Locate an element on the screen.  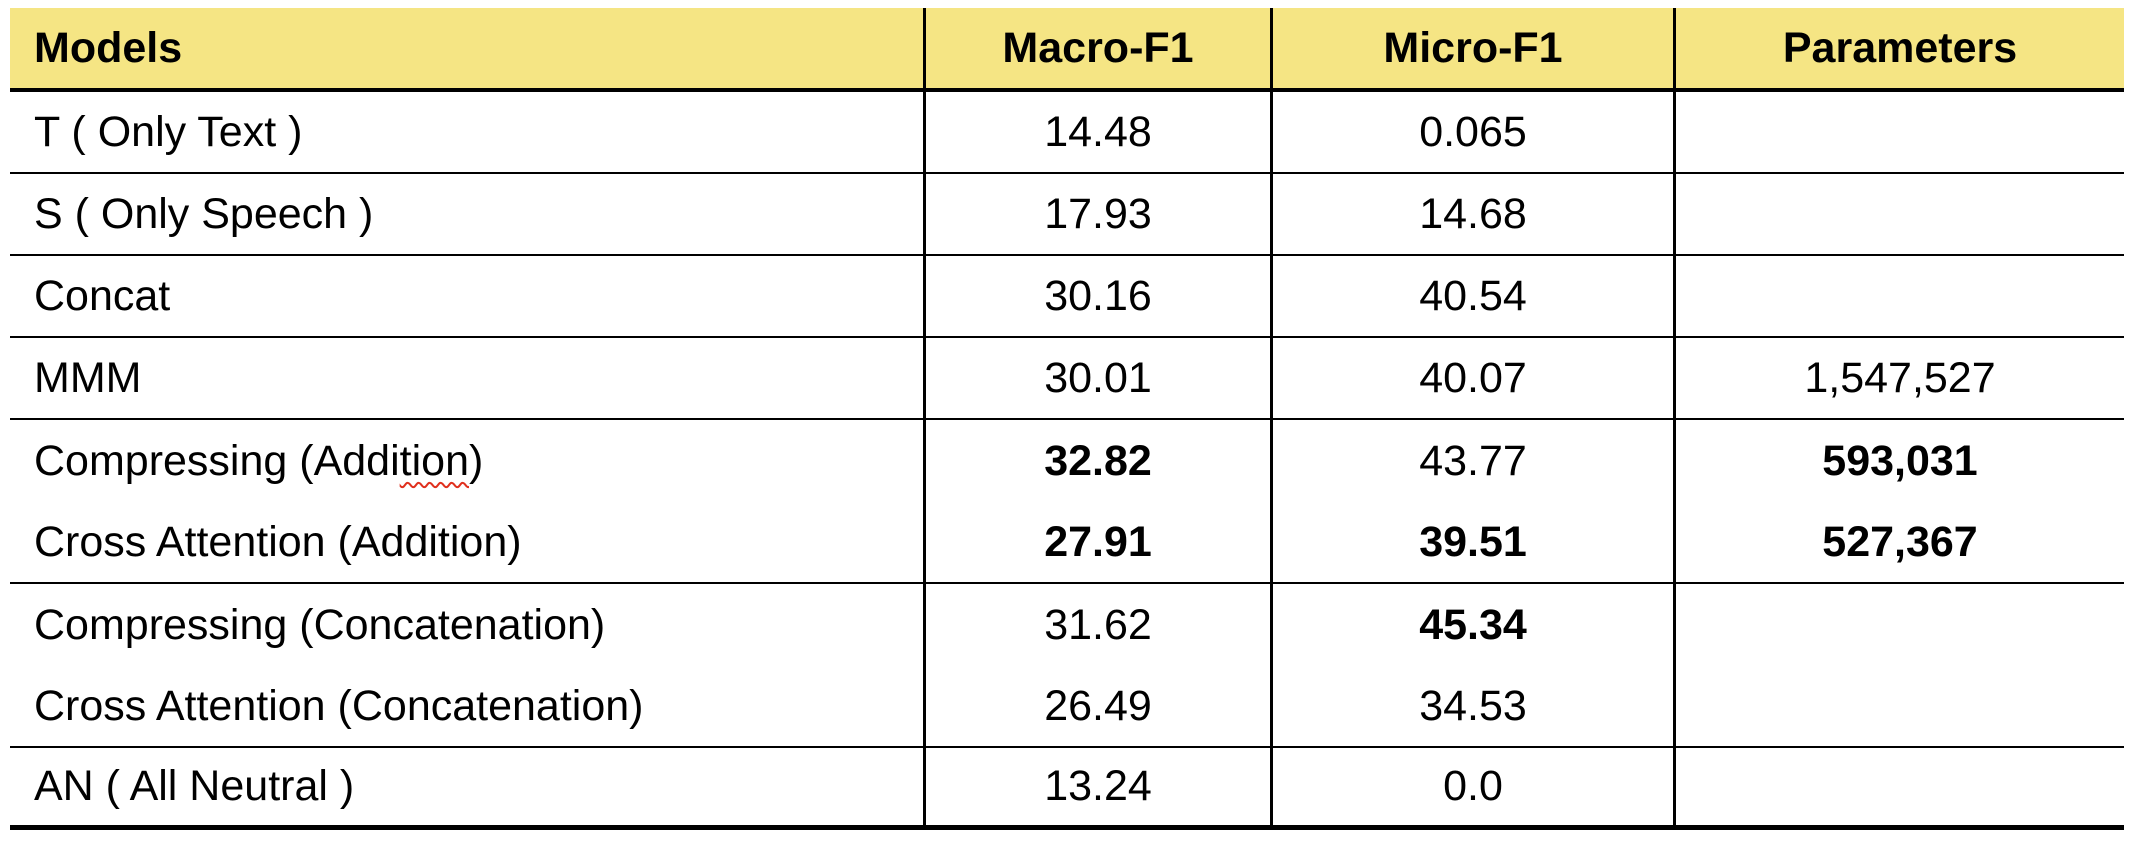
table-row: Compressing (Concatenation) 31.62 45.34 is located at coordinates (1067, 625).